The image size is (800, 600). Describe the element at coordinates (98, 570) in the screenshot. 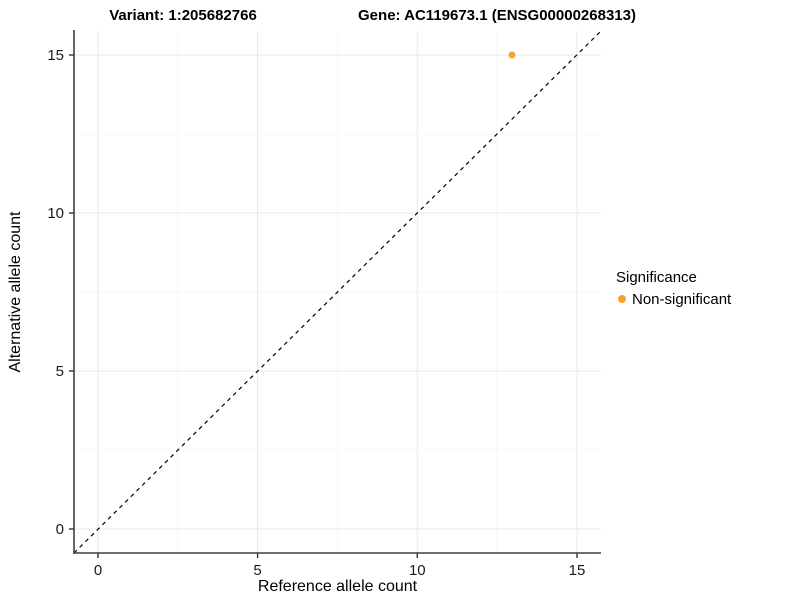

I see `x-tick-label: 0` at that location.